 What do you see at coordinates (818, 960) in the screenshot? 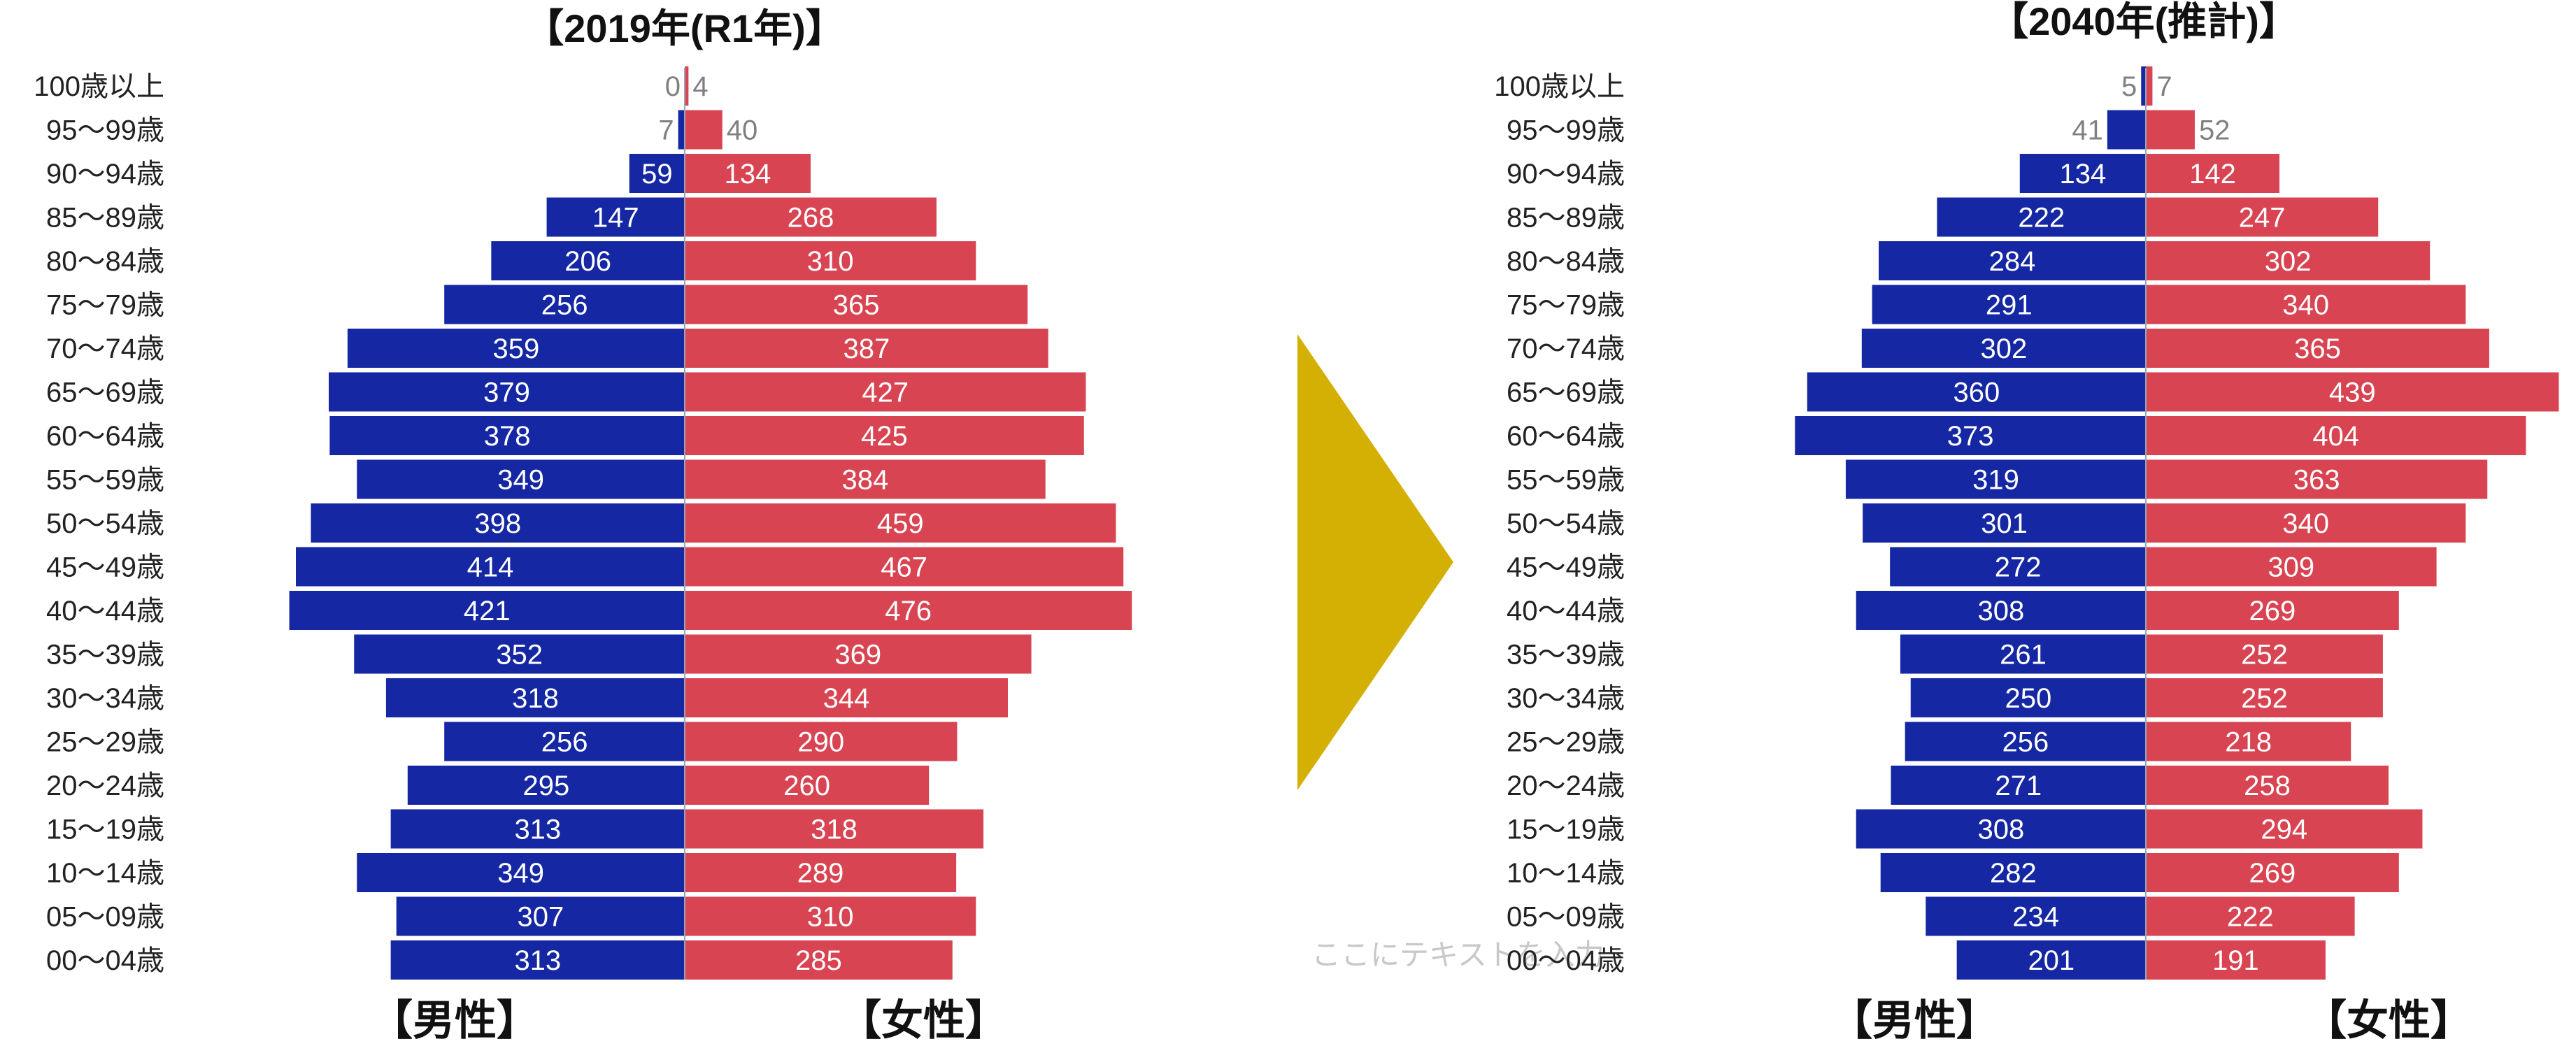
I see `pyramid-2019-female-value-0004: 285` at bounding box center [818, 960].